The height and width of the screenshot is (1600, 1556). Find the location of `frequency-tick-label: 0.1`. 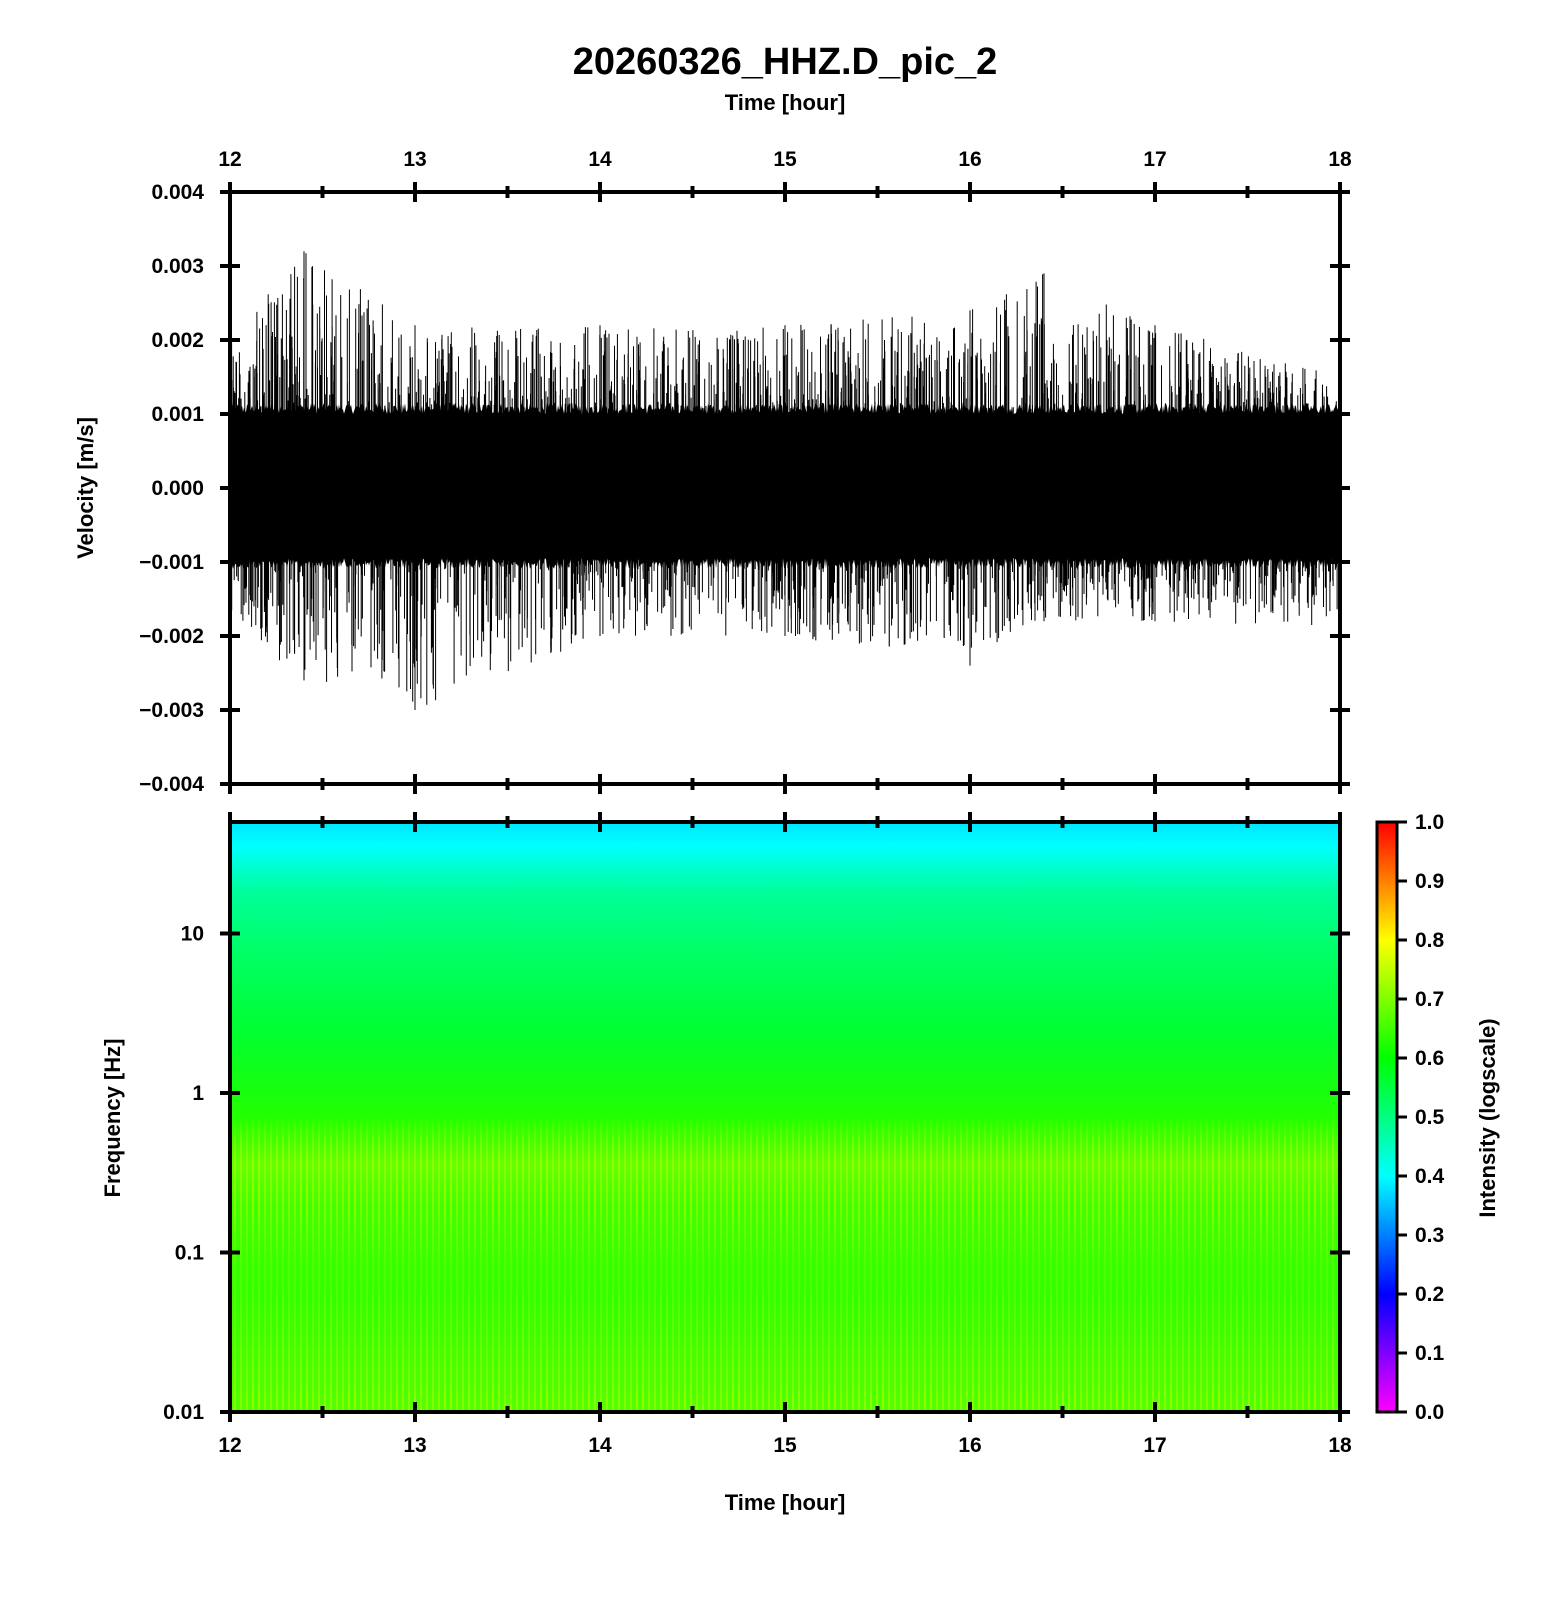

frequency-tick-label: 0.1 is located at coordinates (190, 1252).